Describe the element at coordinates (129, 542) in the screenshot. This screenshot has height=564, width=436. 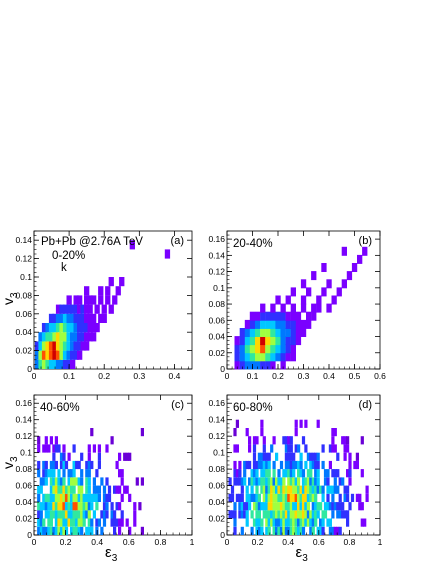
I see `x-tick-label: 0.6` at that location.